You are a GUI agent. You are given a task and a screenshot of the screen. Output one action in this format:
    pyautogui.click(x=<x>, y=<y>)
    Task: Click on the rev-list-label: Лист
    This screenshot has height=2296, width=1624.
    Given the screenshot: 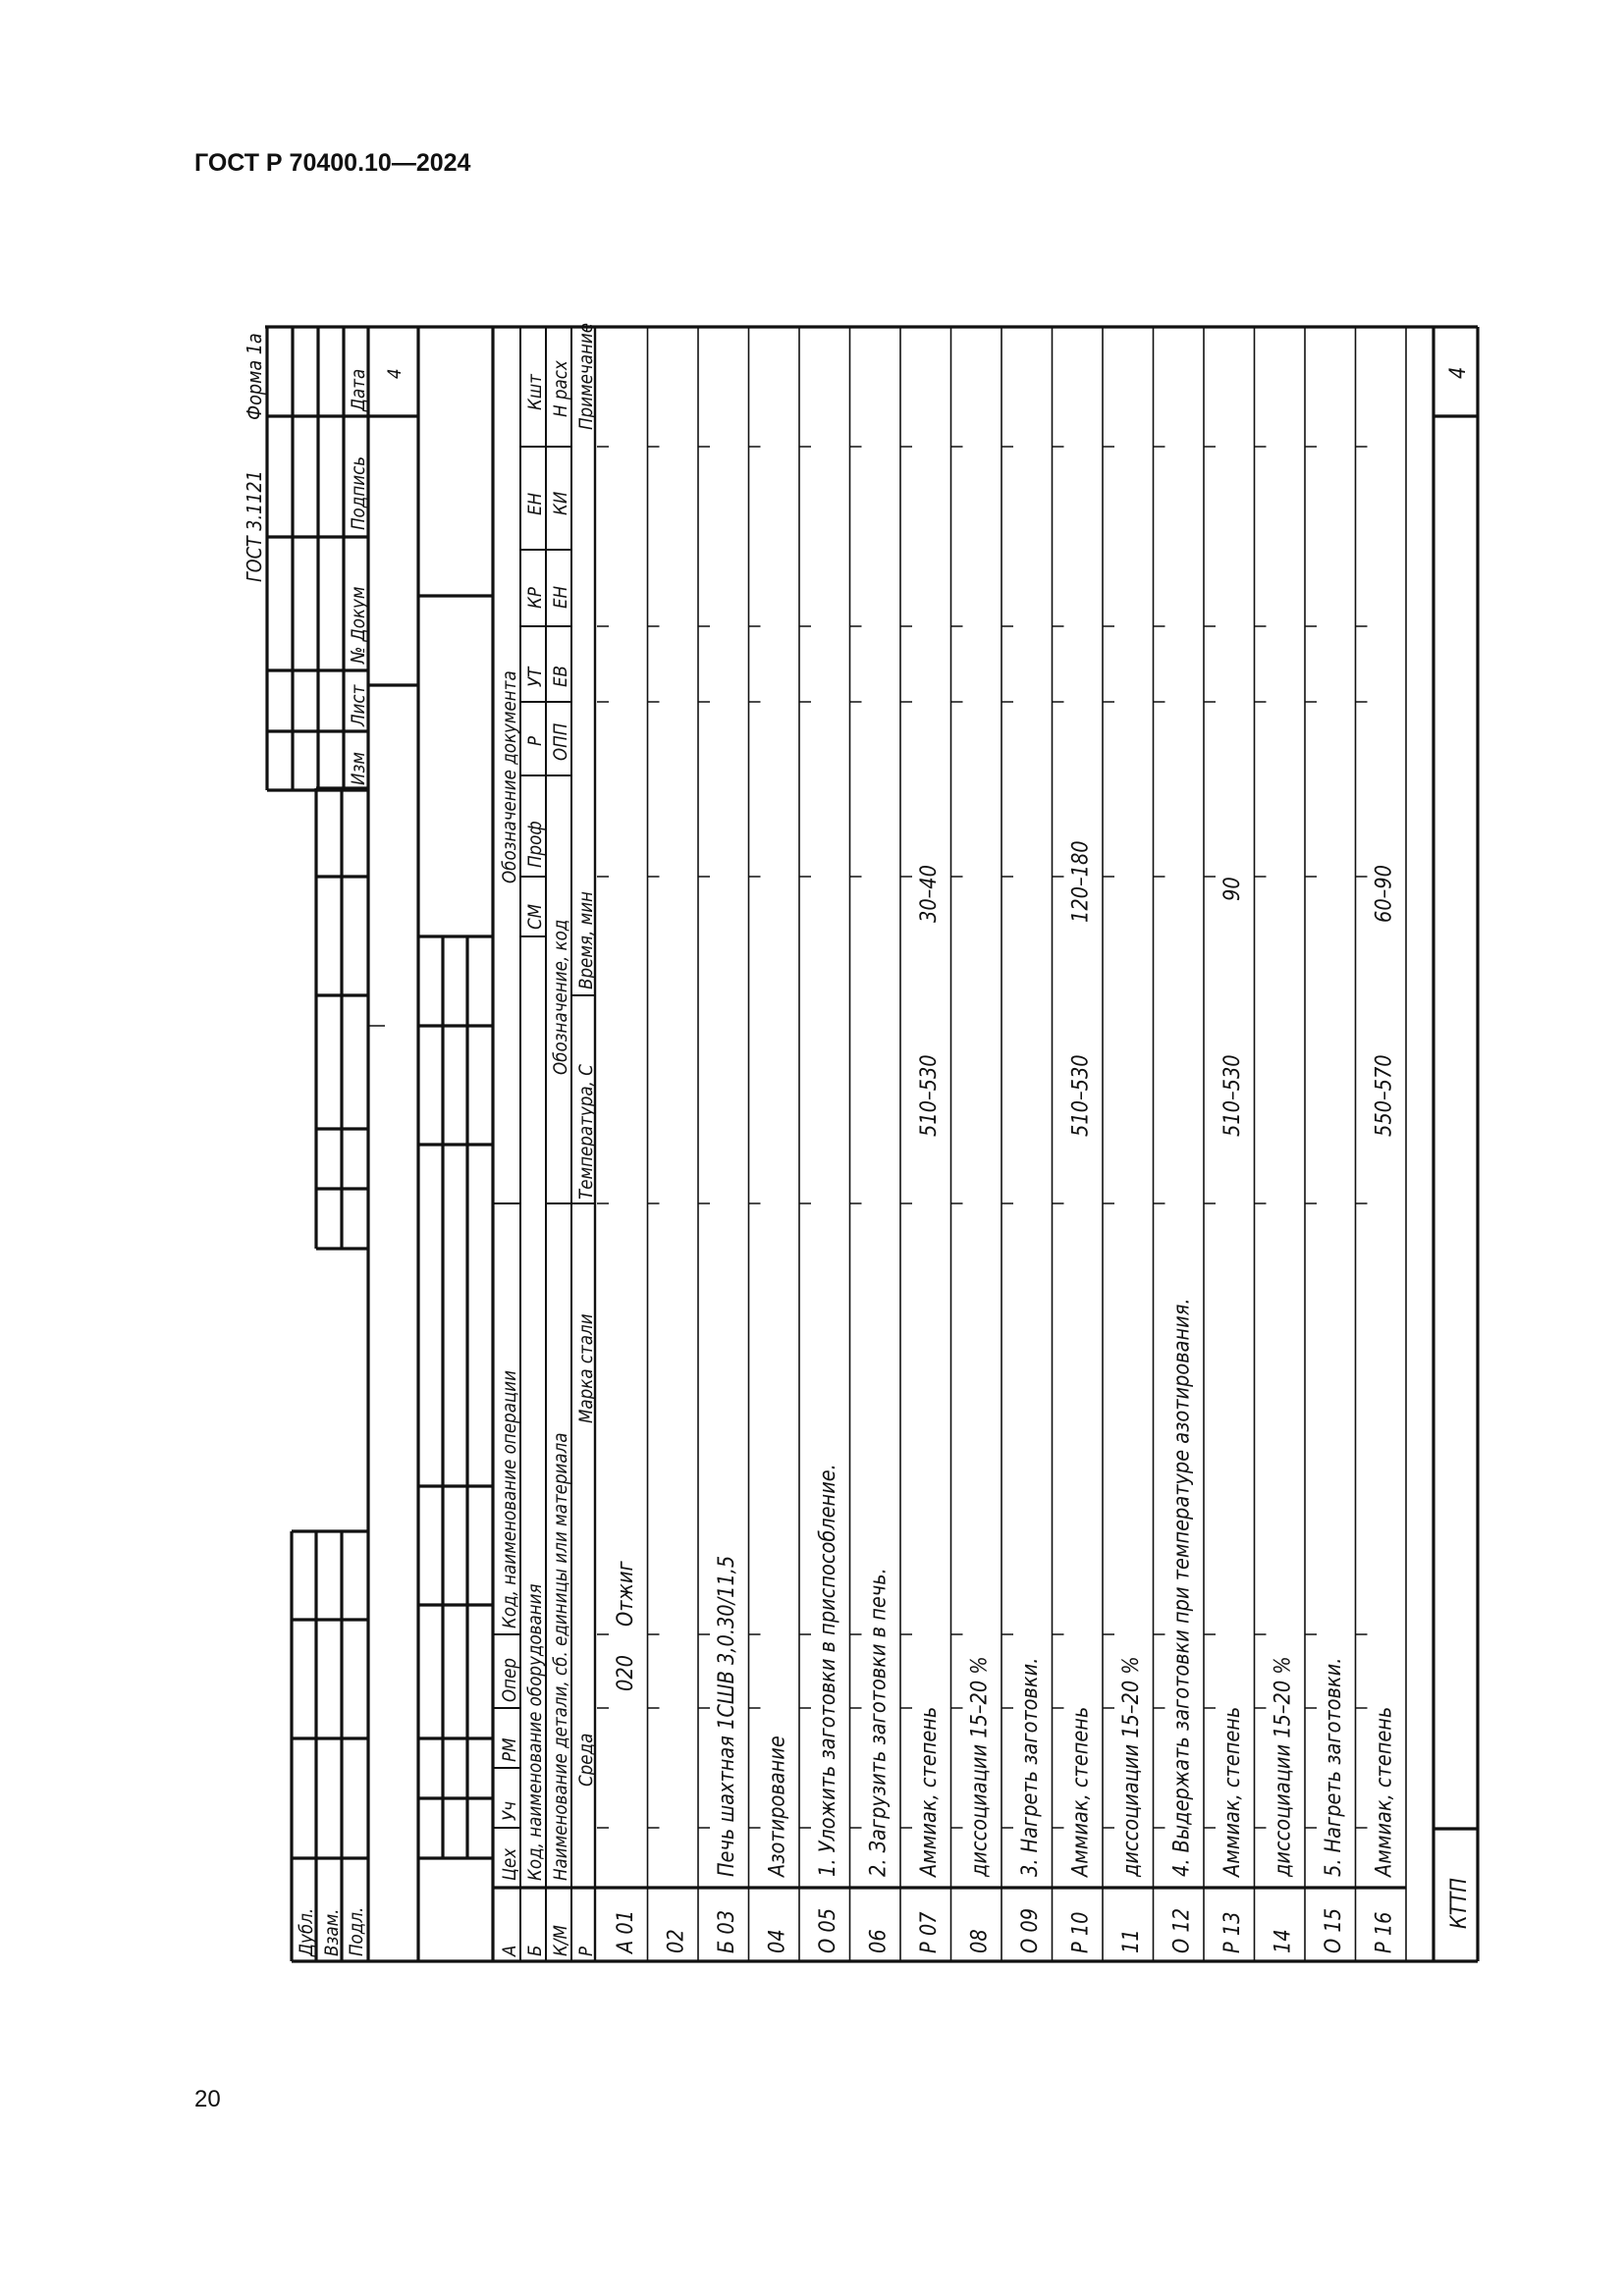 What is the action you would take?
    pyautogui.click(x=358, y=706)
    